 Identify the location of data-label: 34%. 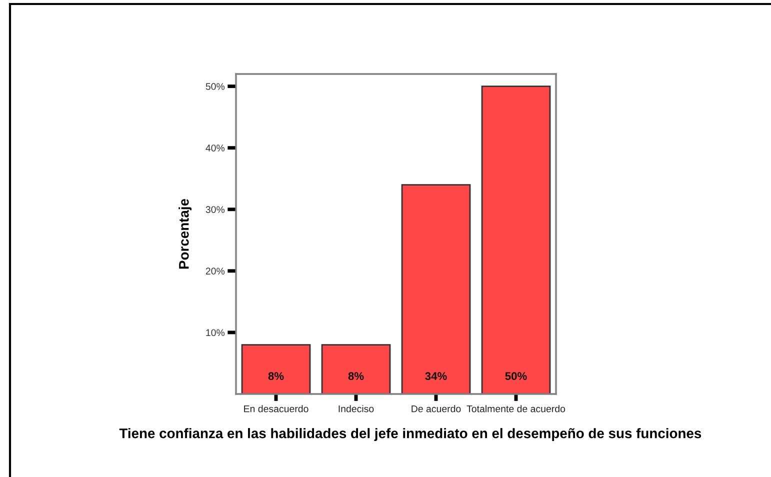
(436, 376).